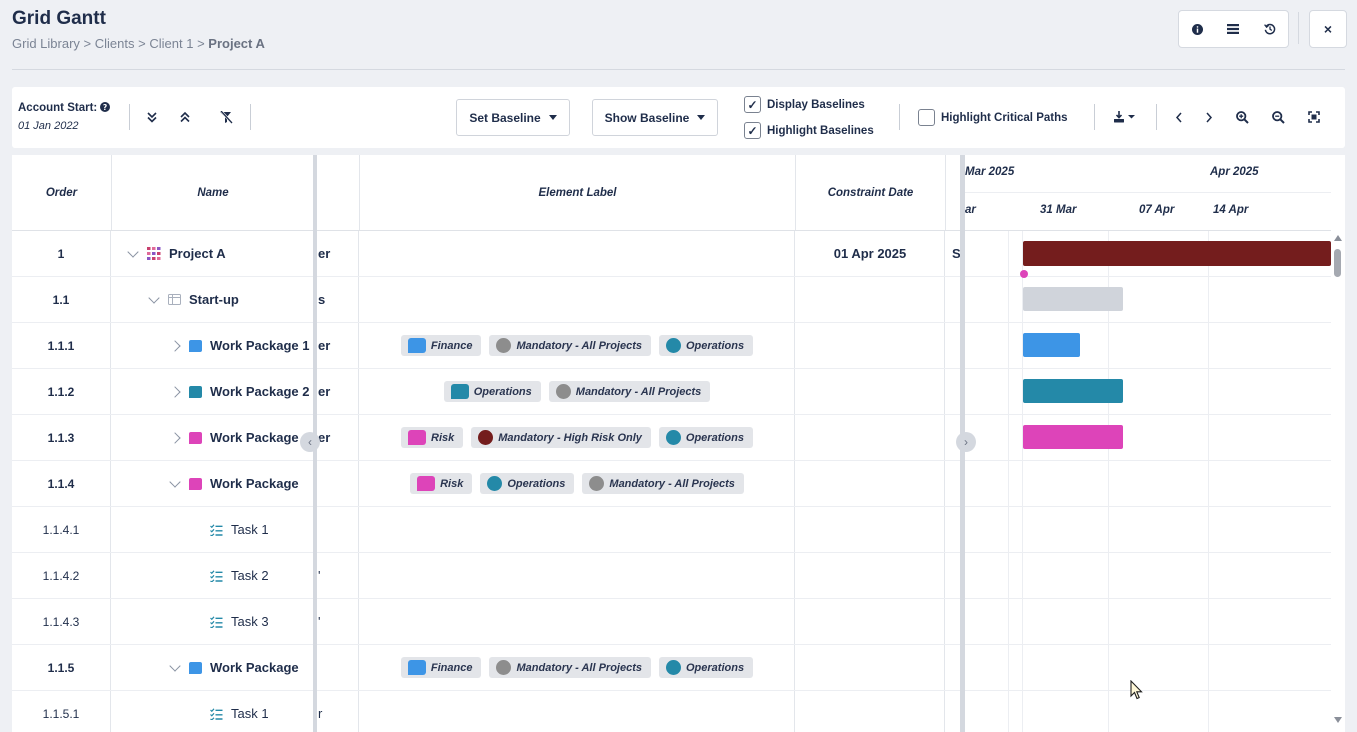  I want to click on scroll-down-icon, so click(1338, 720).